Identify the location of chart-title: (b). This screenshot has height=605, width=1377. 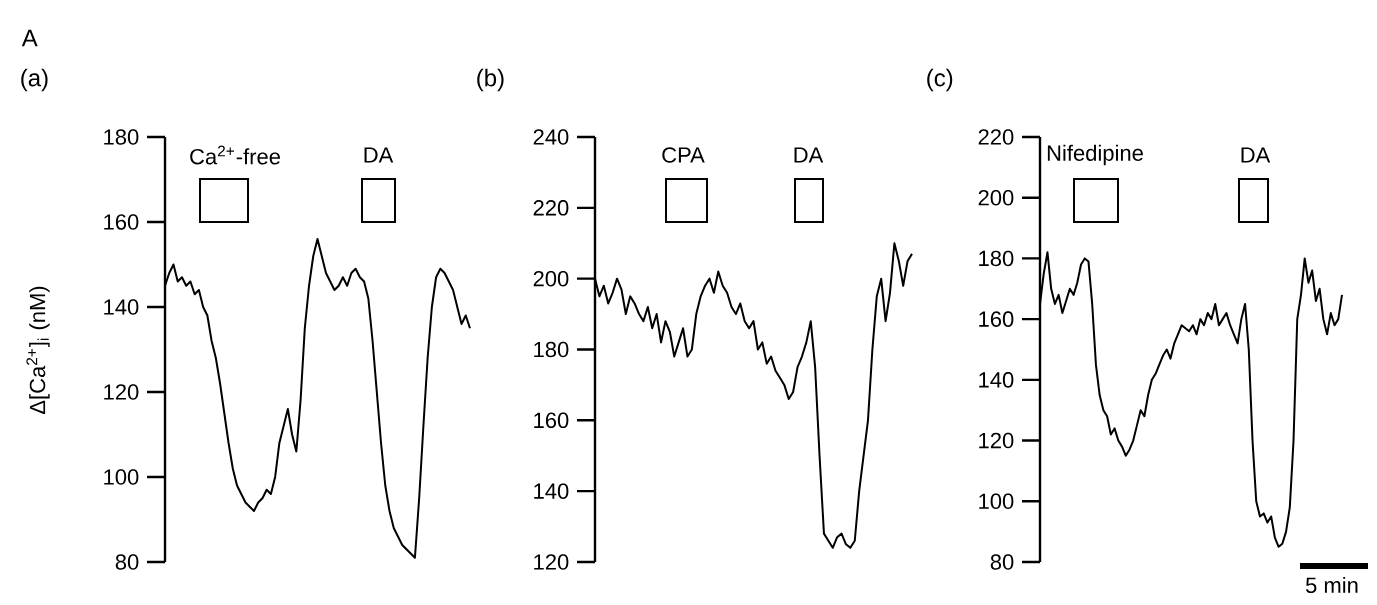
(490, 80).